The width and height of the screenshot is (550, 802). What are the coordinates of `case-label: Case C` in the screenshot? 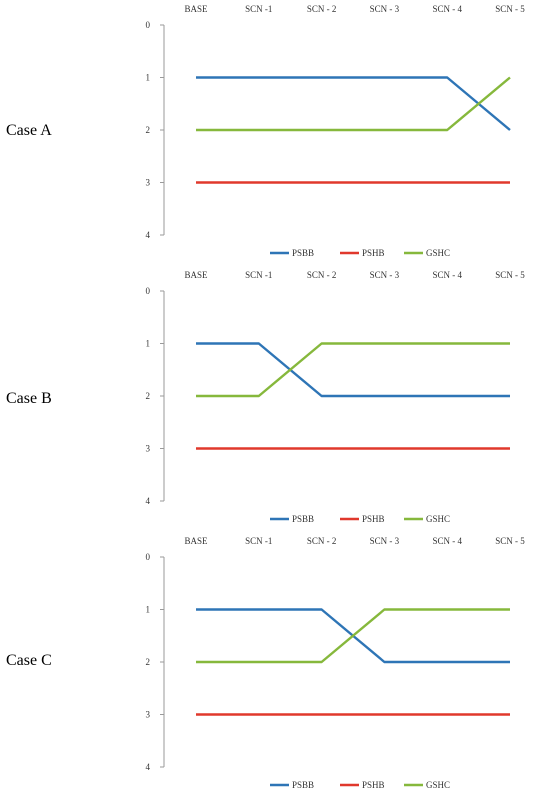 It's located at (29, 660).